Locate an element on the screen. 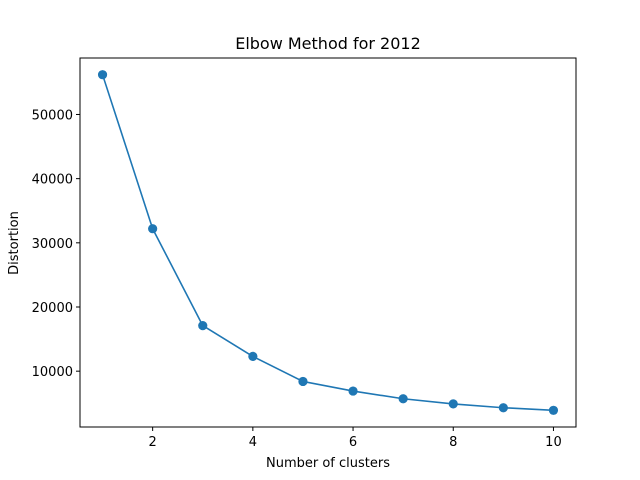 This screenshot has width=640, height=480. y-axis-label: Distortion is located at coordinates (14, 243).